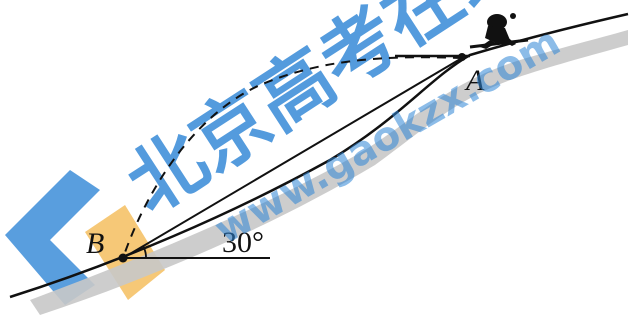 The width and height of the screenshot is (631, 325). Describe the element at coordinates (498, 31) in the screenshot. I see `skier-figure` at that location.